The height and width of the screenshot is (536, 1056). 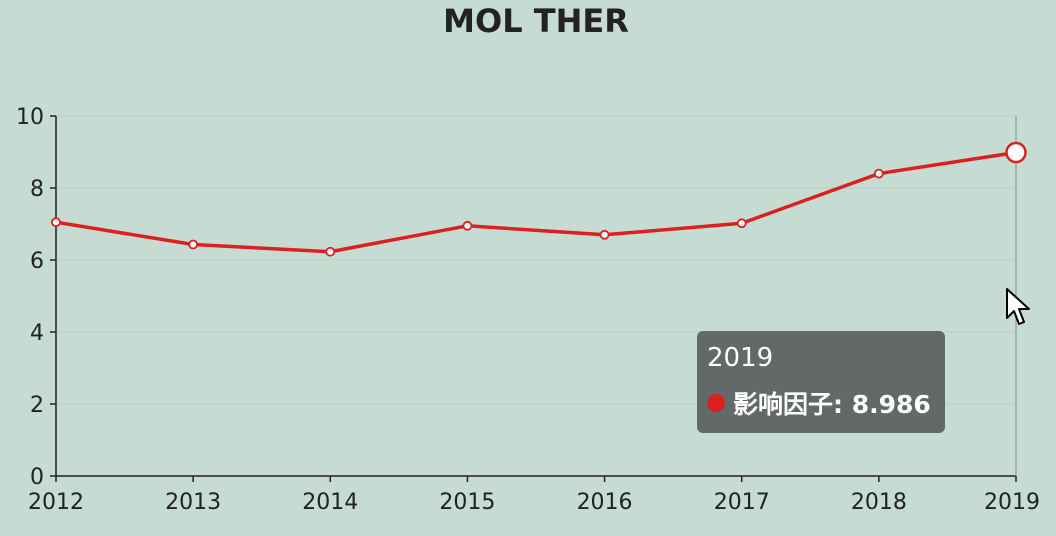 I want to click on x-tick-label-2019: 2019, so click(x=1012, y=502).